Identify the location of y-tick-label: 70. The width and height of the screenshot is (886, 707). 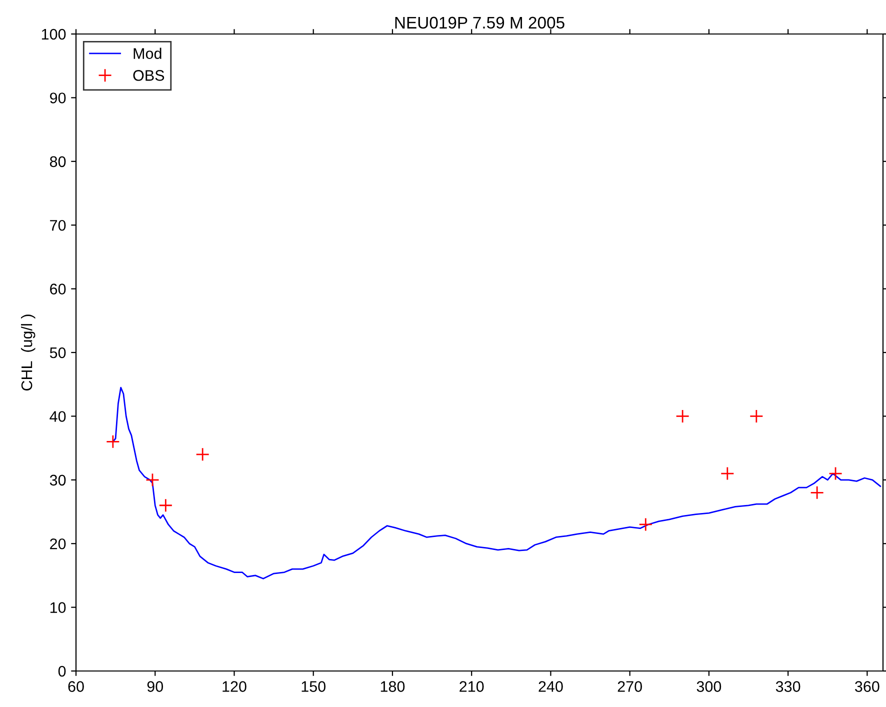
(58, 225).